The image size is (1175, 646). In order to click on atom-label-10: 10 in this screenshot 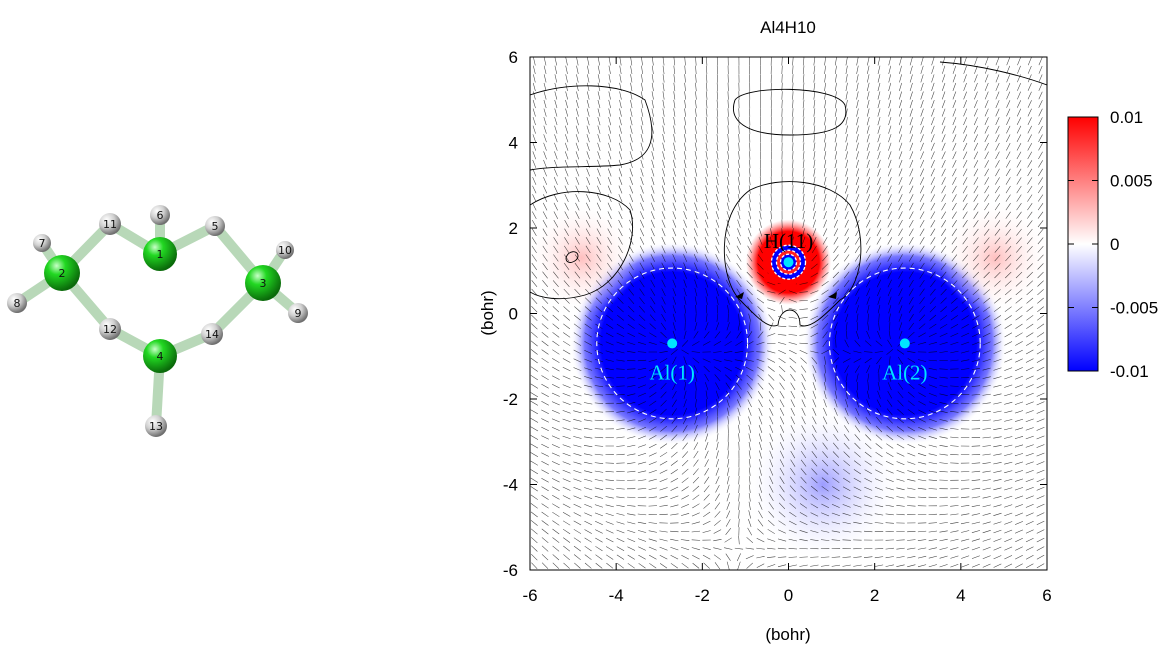, I will do `click(285, 250)`.